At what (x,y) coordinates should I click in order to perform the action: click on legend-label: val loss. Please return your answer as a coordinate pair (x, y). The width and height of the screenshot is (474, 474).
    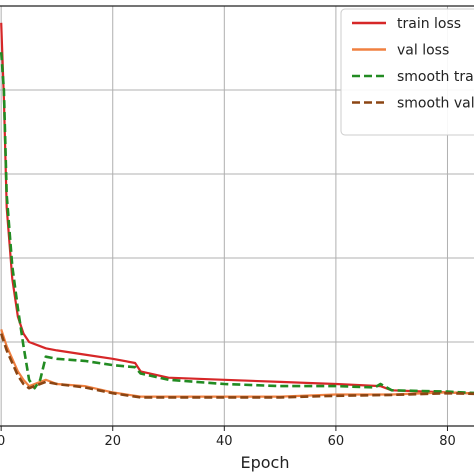
    Looking at the image, I should click on (423, 51).